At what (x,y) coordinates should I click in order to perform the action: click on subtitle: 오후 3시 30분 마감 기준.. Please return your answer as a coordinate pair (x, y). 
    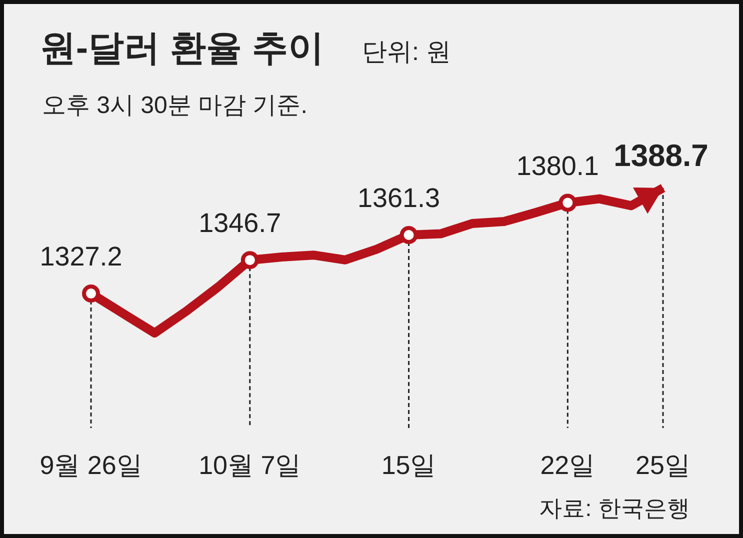
    Looking at the image, I should click on (175, 105).